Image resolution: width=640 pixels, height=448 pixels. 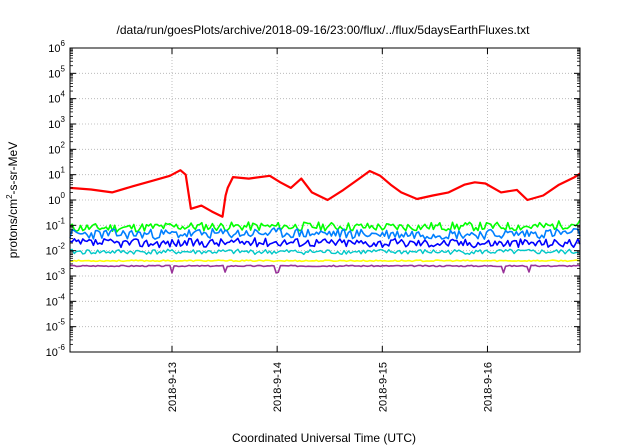 I want to click on y-tick-label-exp: -6, so click(x=62, y=347).